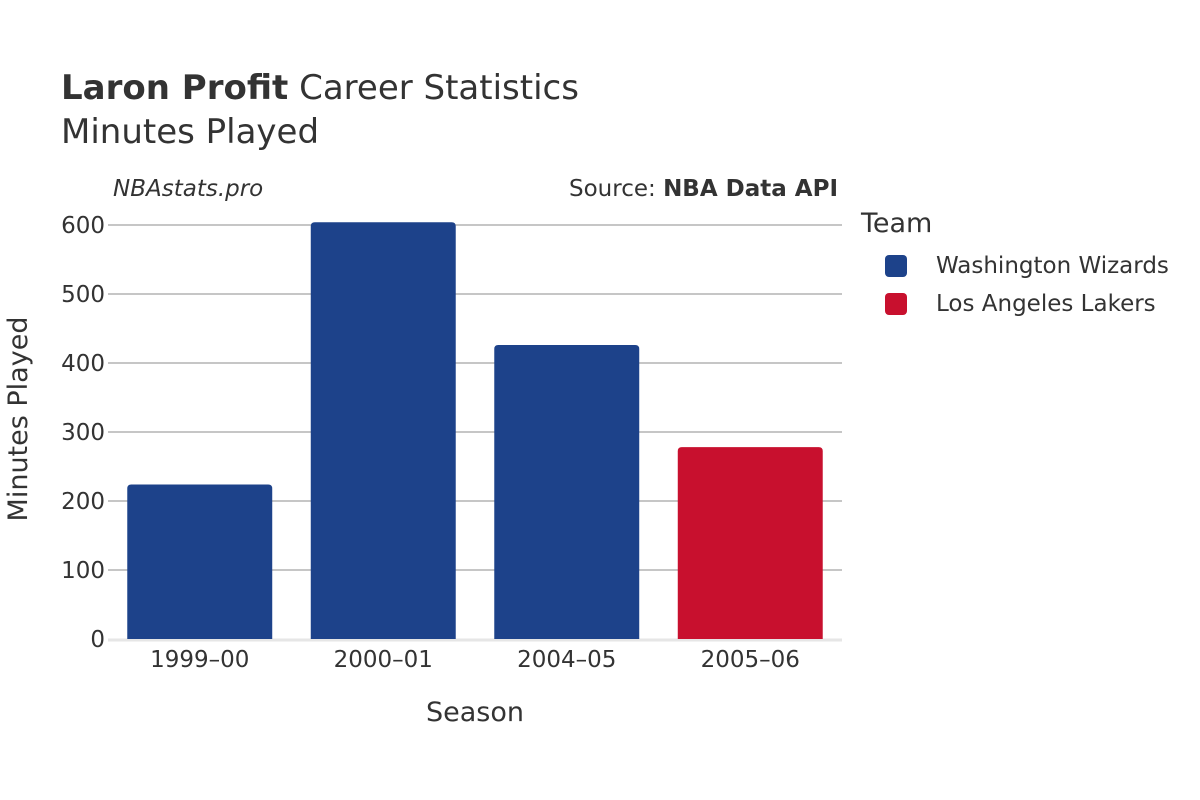 Image resolution: width=1200 pixels, height=800 pixels. Describe the element at coordinates (475, 660) in the screenshot. I see `x-tick-labels: 1999–00 2000–01 2004–05 2005–06` at that location.